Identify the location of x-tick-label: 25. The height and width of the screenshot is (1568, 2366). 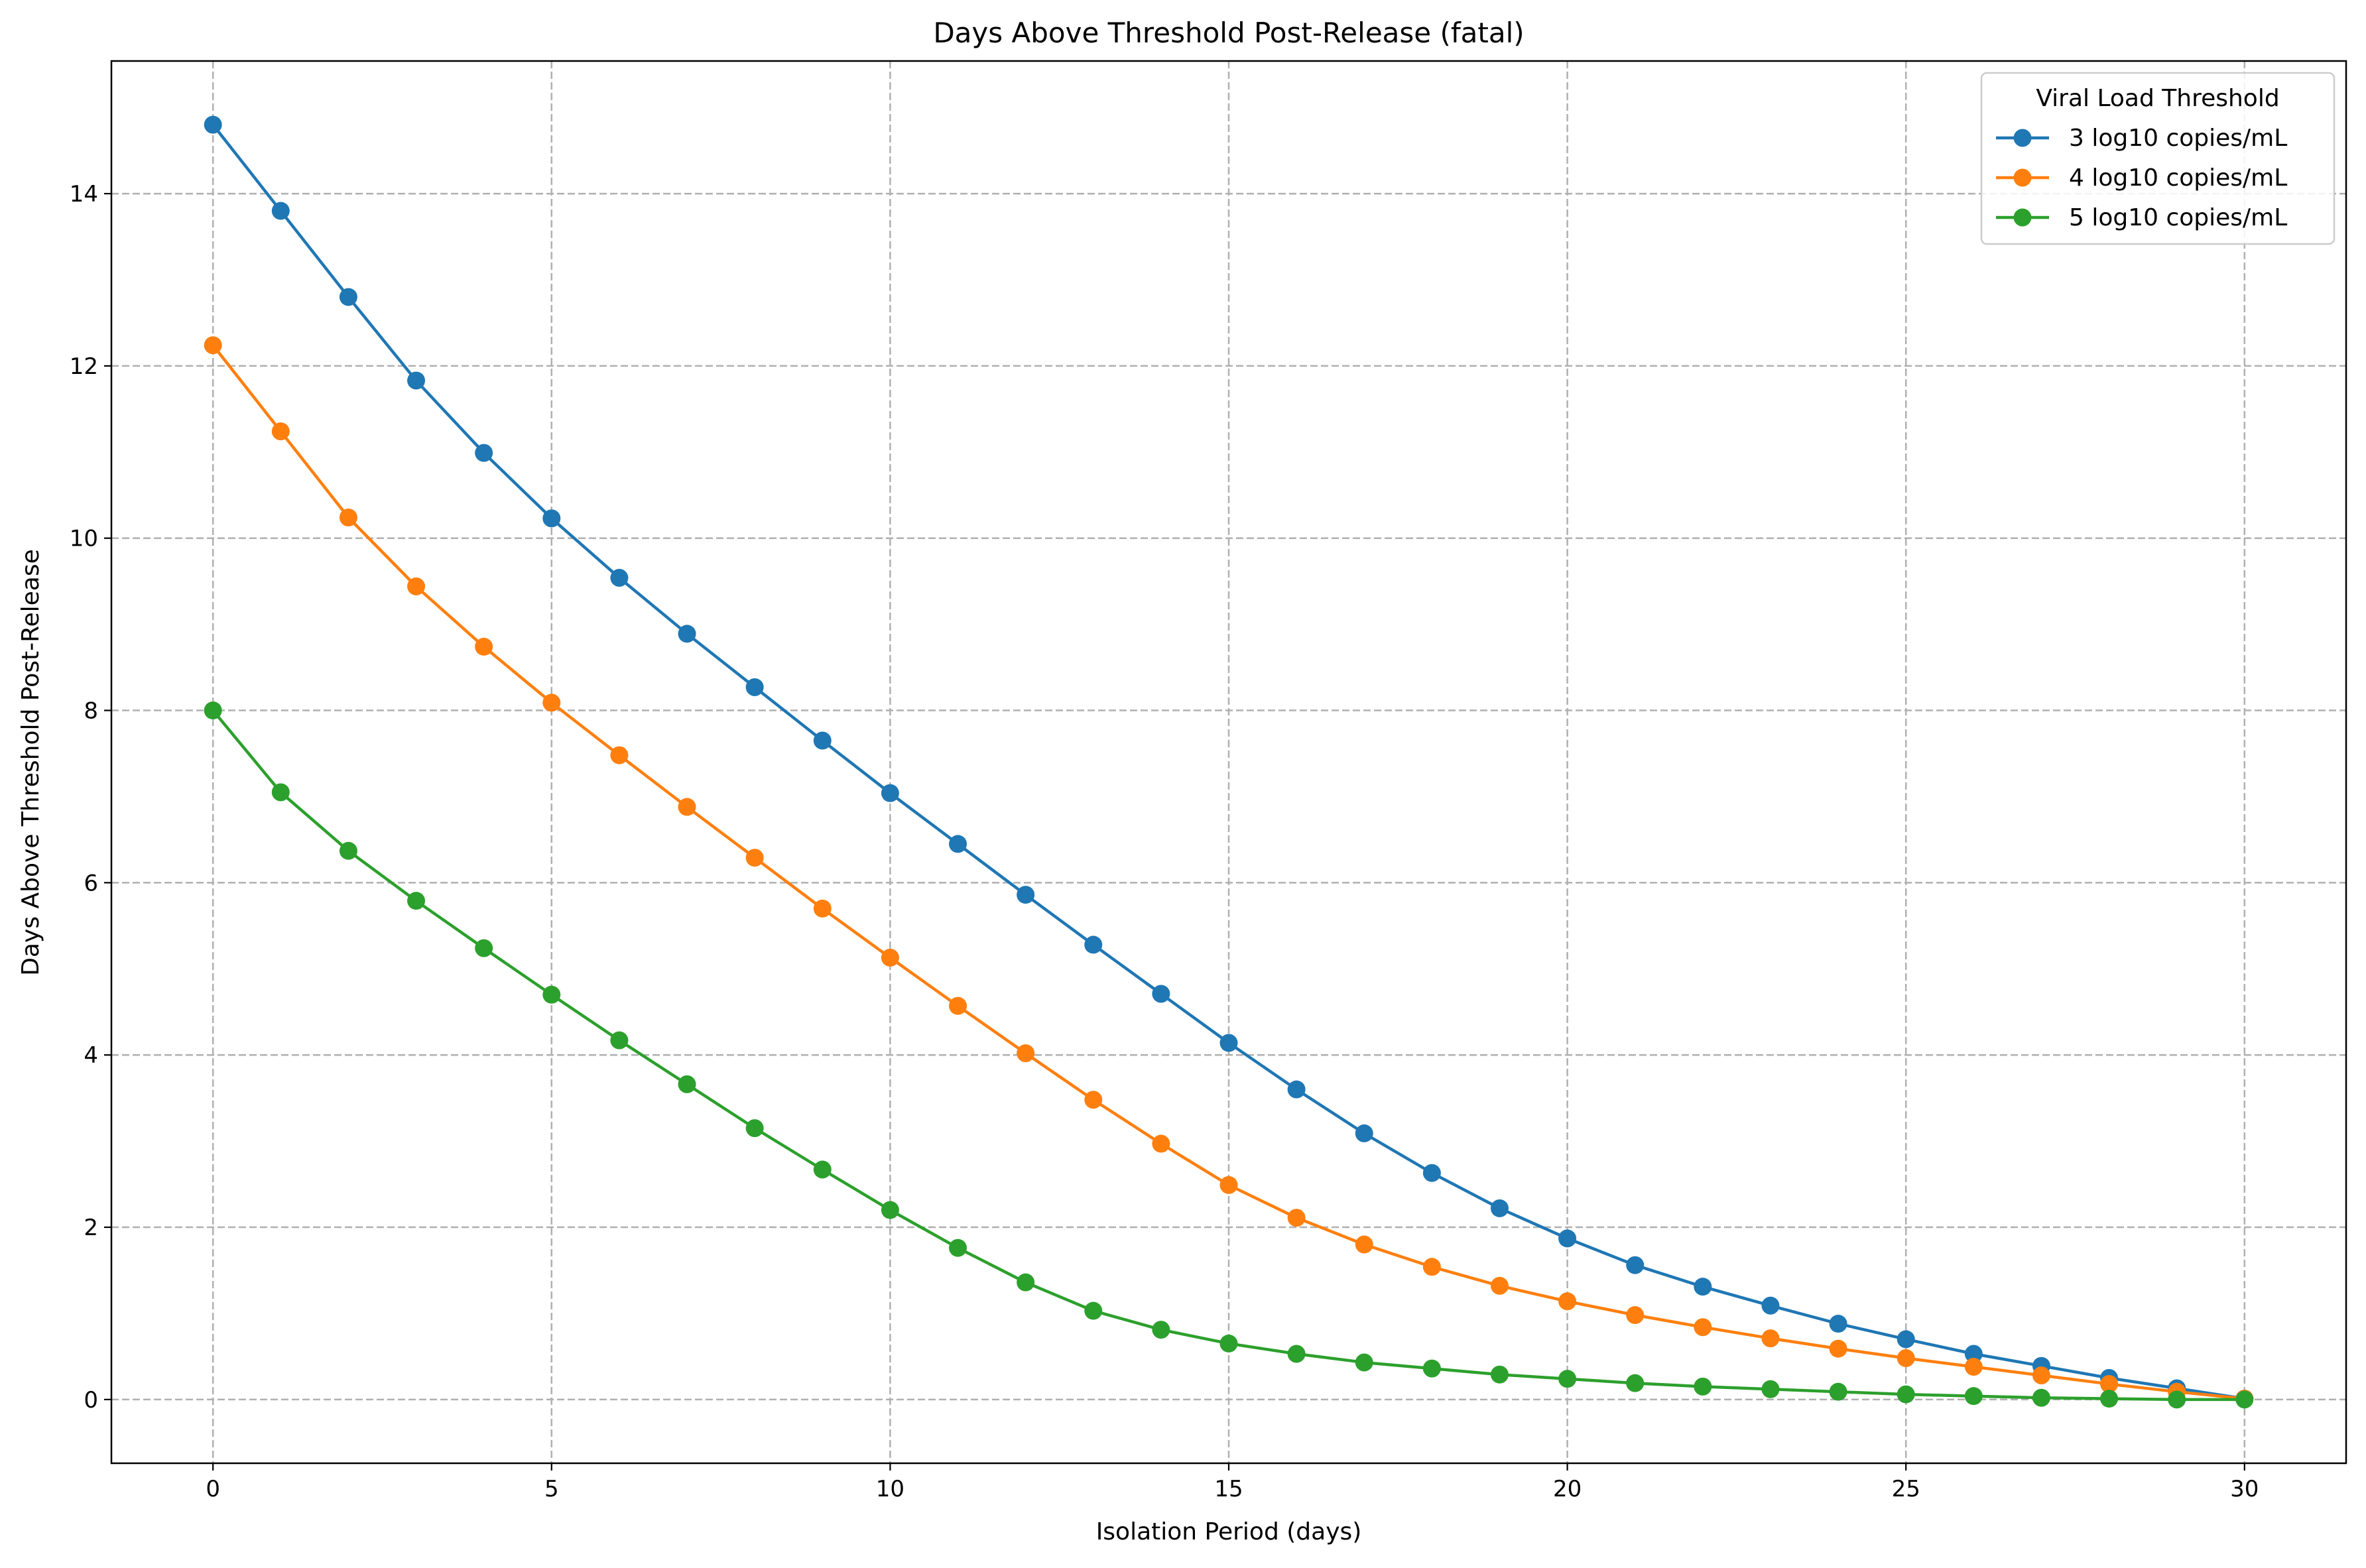
(1906, 1489).